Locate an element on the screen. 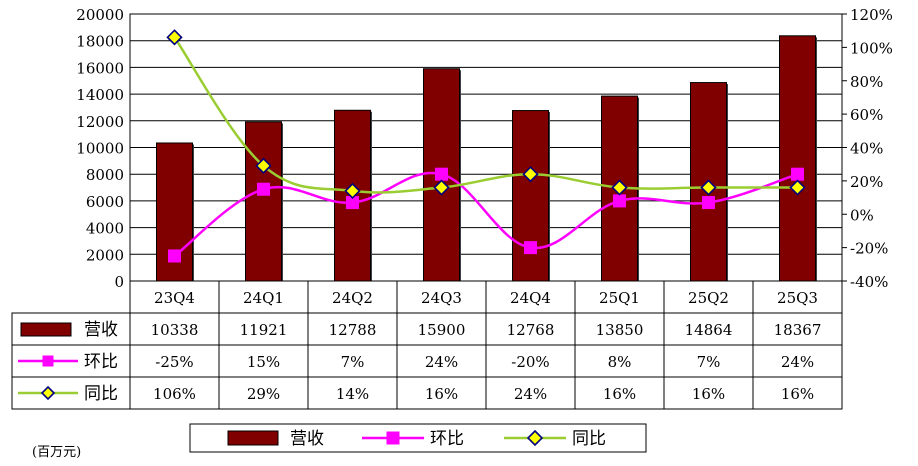  left-tick-label: 18000 is located at coordinates (100, 42).